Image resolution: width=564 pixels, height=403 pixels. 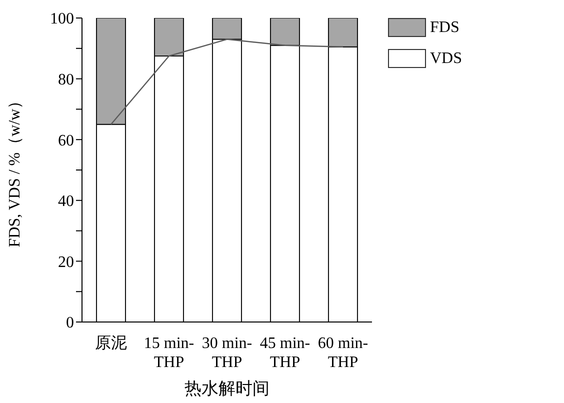 What do you see at coordinates (66, 201) in the screenshot?
I see `y-tick-label: 40` at bounding box center [66, 201].